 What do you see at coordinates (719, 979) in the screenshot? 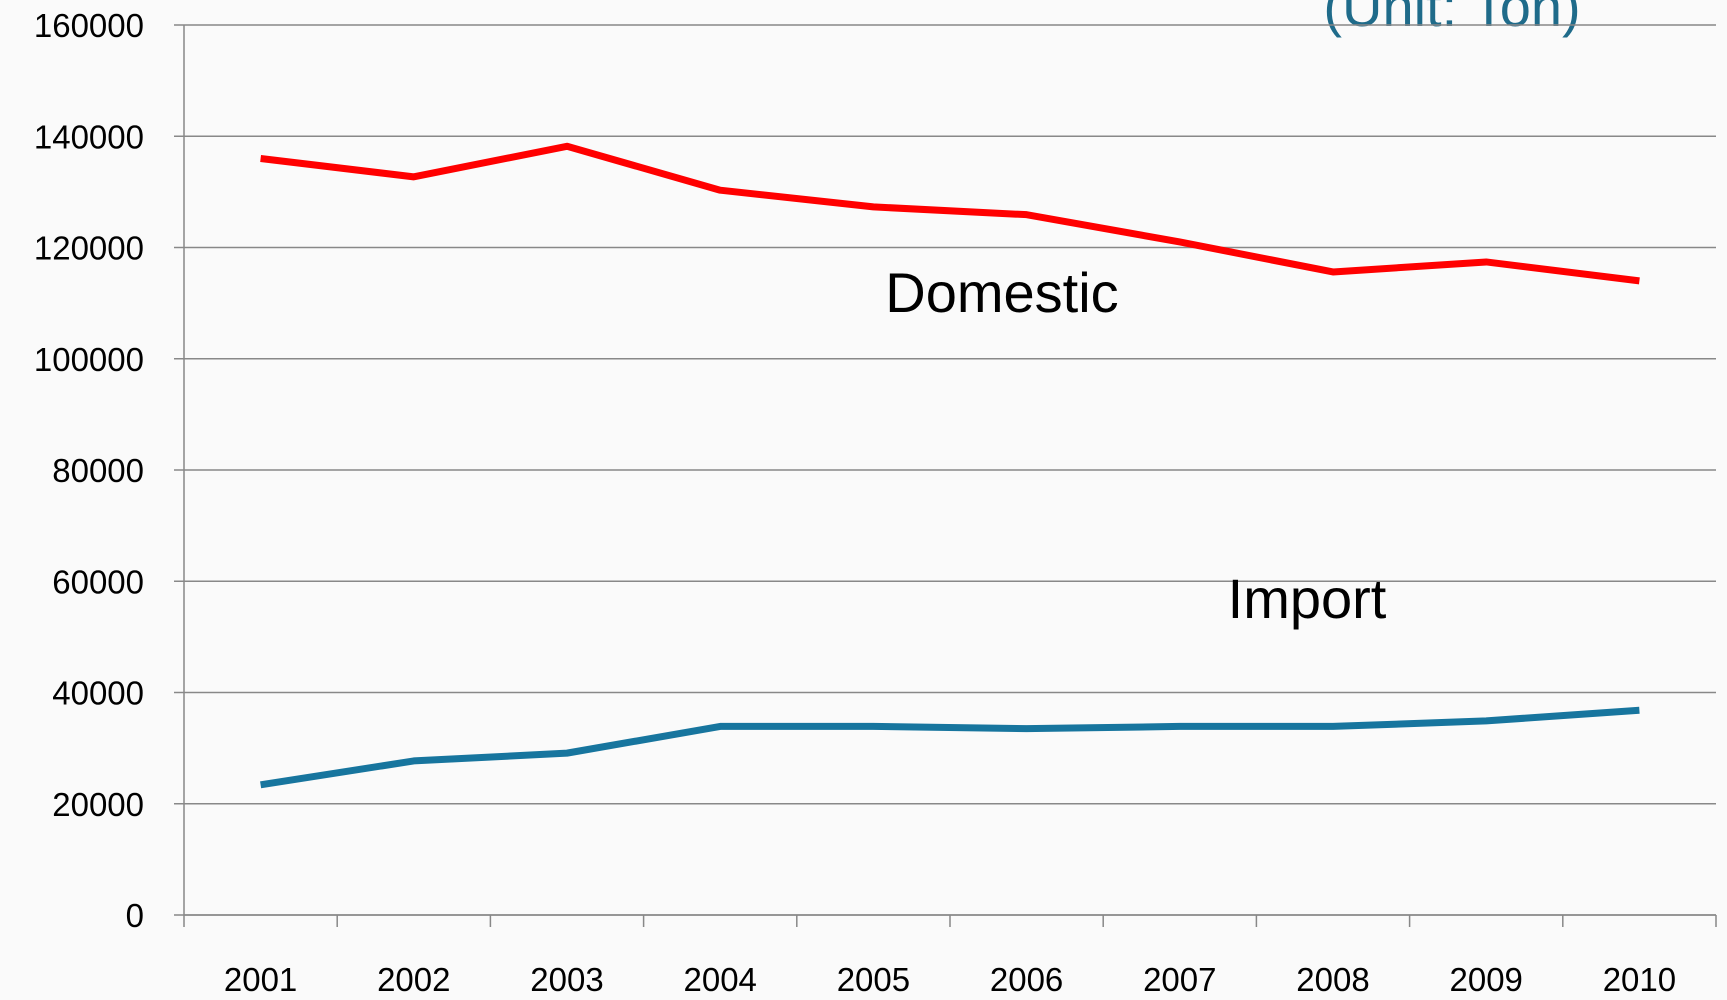
I see `x-tick-label: 2004` at bounding box center [719, 979].